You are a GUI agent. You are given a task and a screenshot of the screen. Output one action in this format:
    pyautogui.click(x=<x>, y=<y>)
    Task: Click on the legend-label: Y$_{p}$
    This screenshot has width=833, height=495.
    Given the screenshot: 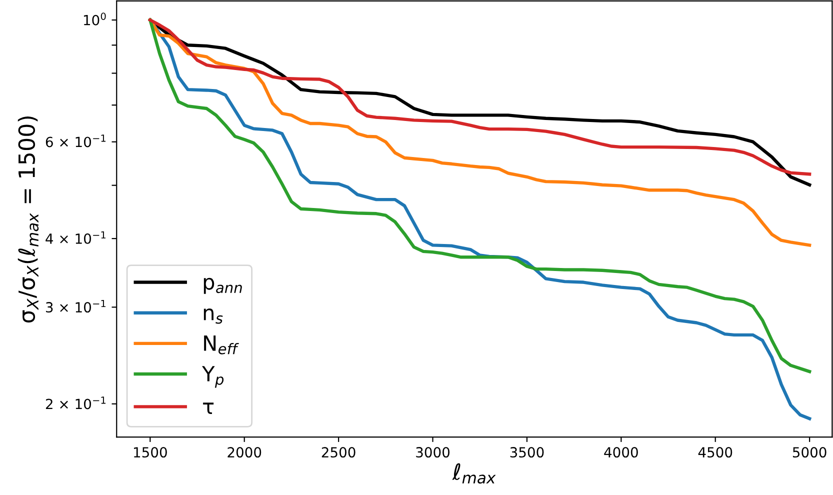 What is the action you would take?
    pyautogui.click(x=213, y=377)
    